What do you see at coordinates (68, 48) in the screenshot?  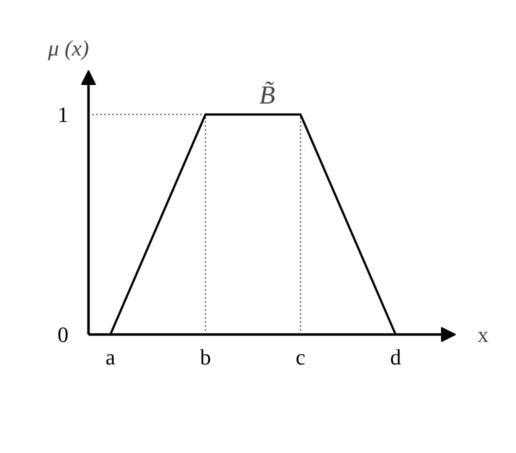 I see `y-axis-title: μ (x)` at bounding box center [68, 48].